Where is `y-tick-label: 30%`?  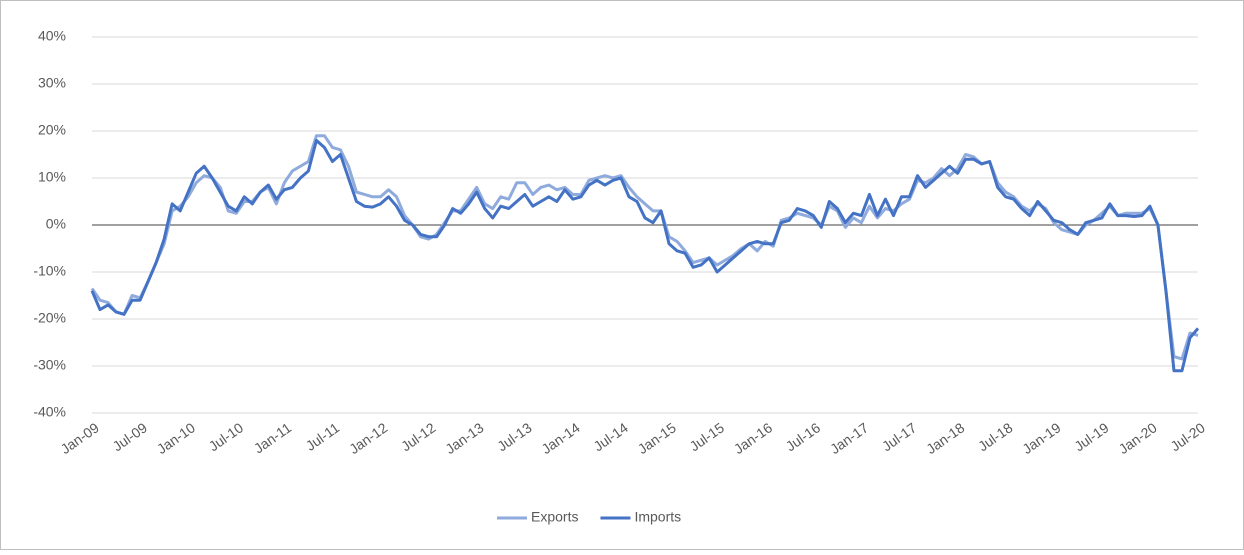
y-tick-label: 30% is located at coordinates (52, 83).